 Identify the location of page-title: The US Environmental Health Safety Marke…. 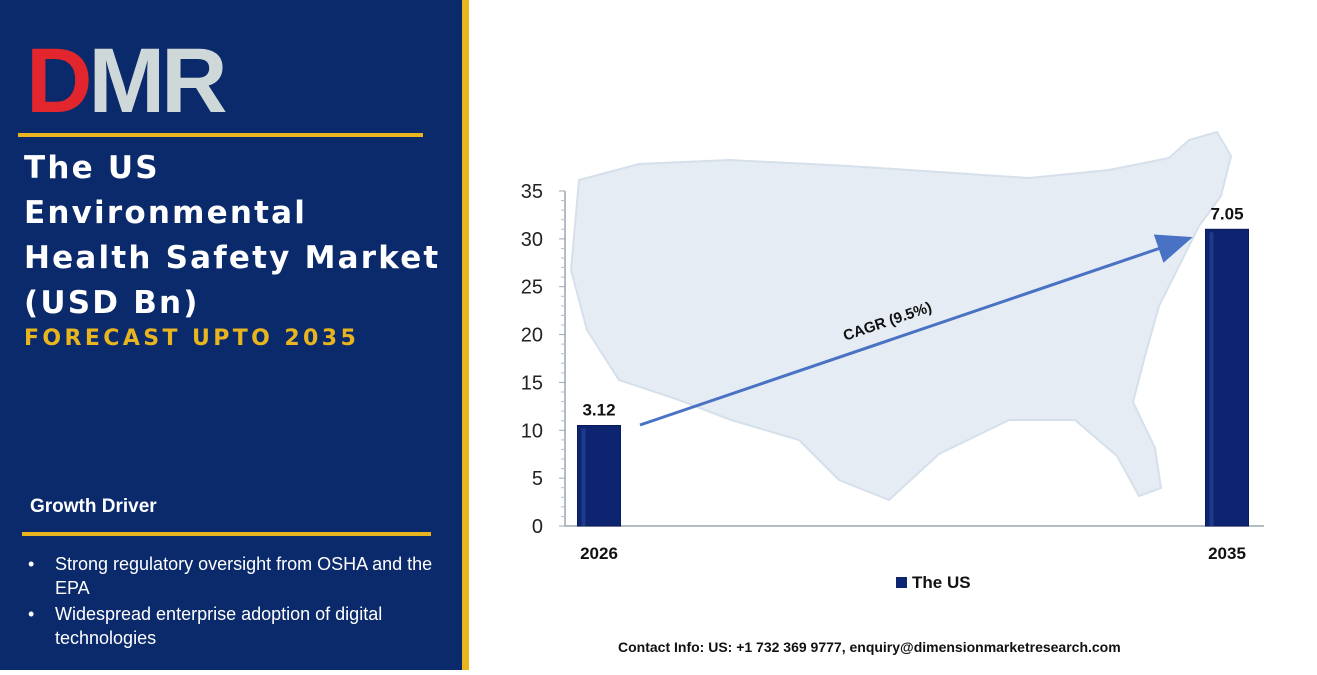
(232, 235).